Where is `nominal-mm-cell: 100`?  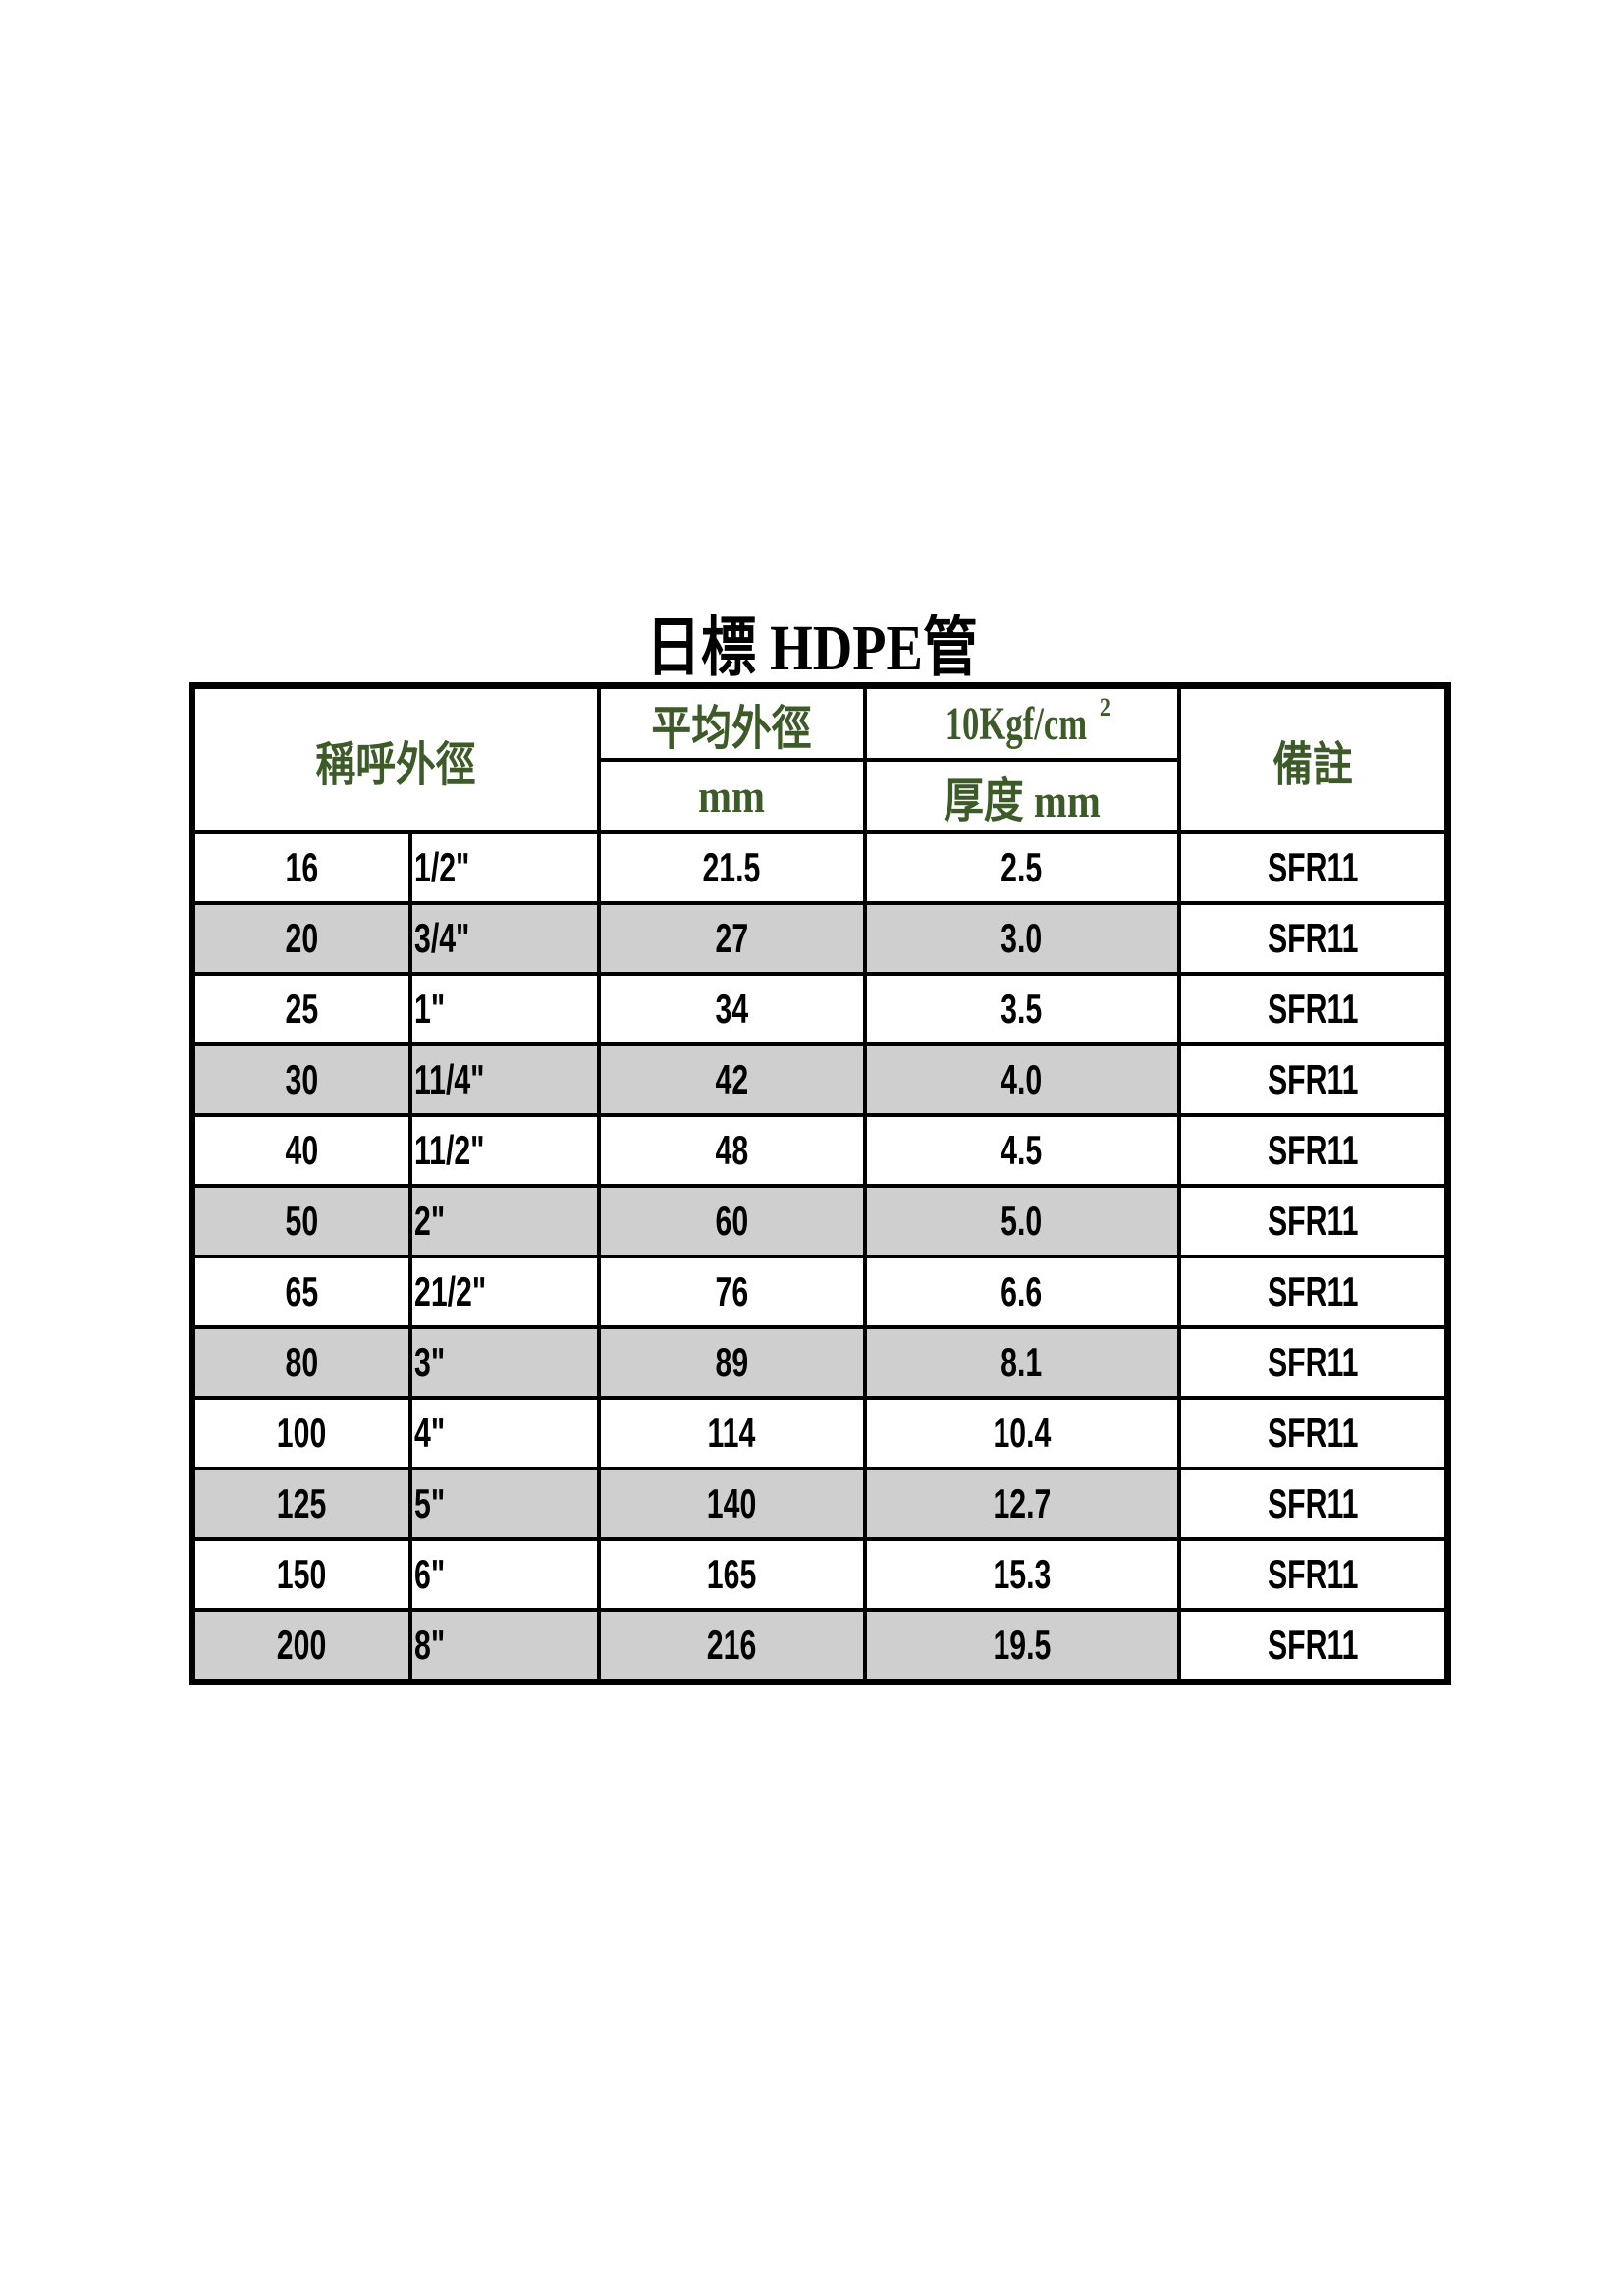 nominal-mm-cell: 100 is located at coordinates (300, 1433).